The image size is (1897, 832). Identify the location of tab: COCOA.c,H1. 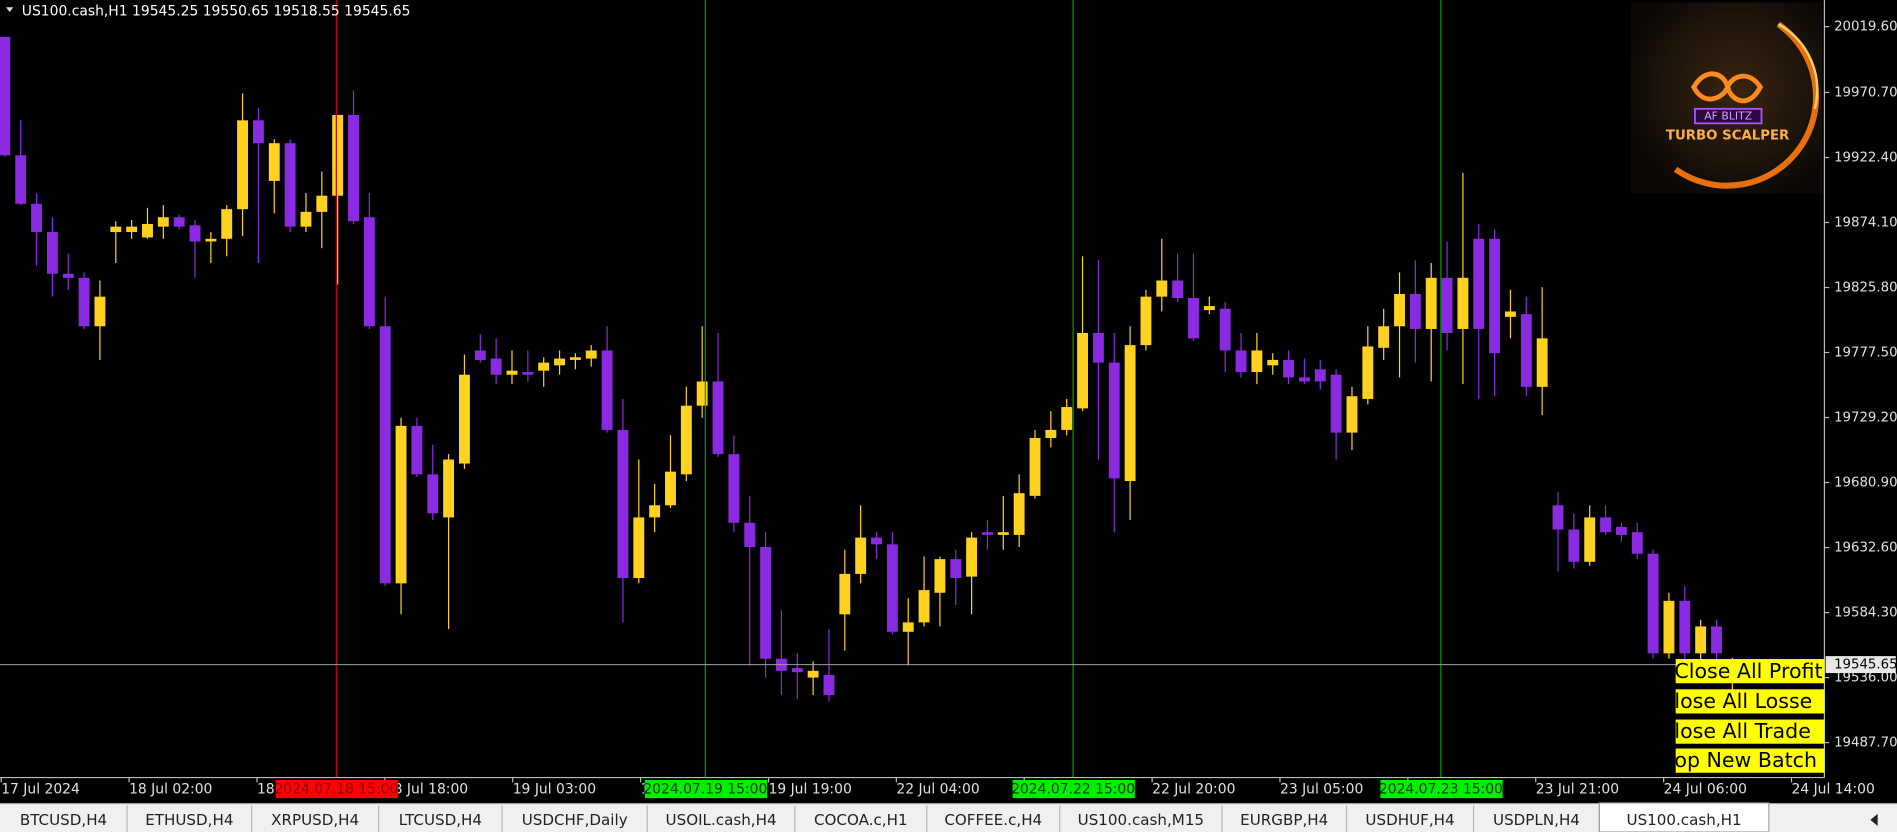
(861, 820).